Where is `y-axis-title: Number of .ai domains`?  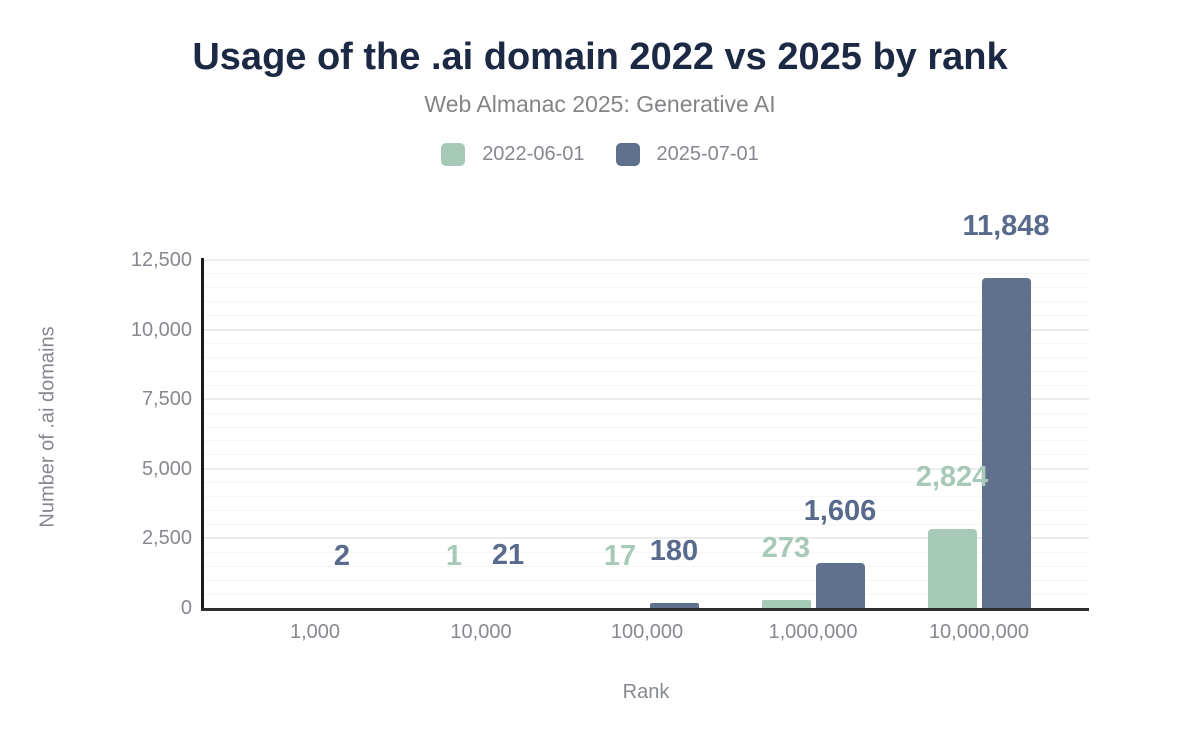
y-axis-title: Number of .ai domains is located at coordinates (47, 427).